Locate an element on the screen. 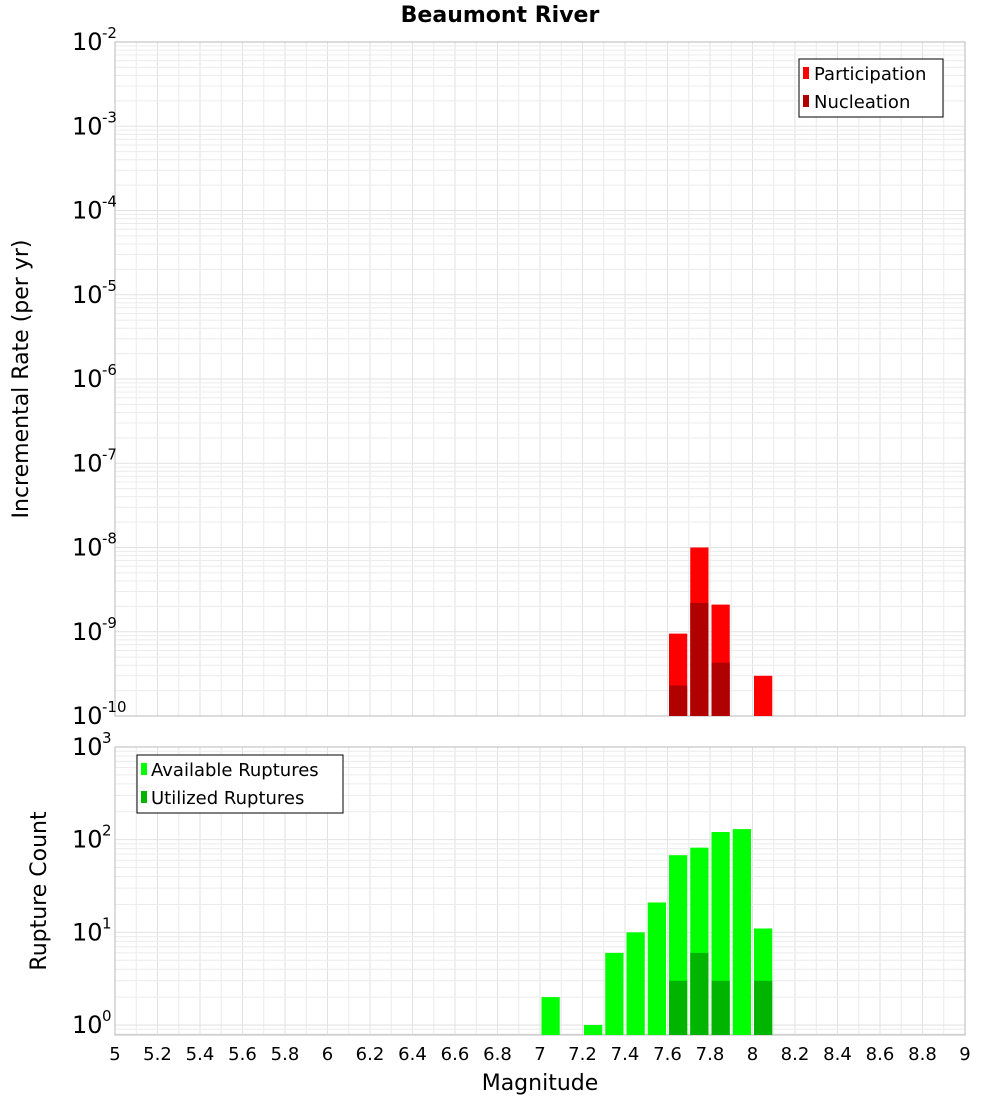 The height and width of the screenshot is (1100, 1000). bar-participation is located at coordinates (763, 695).